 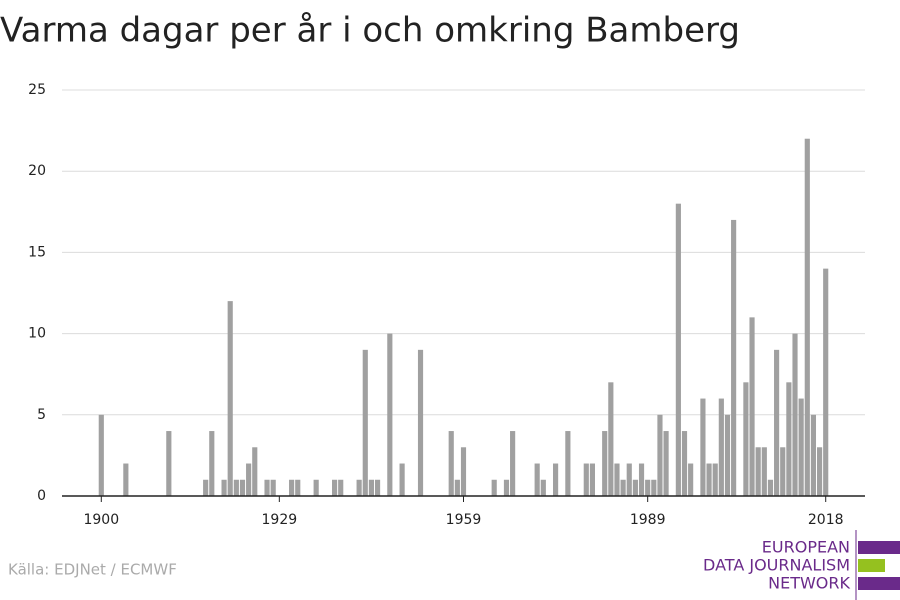 What do you see at coordinates (648, 520) in the screenshot?
I see `x-tick-label: 1989` at bounding box center [648, 520].